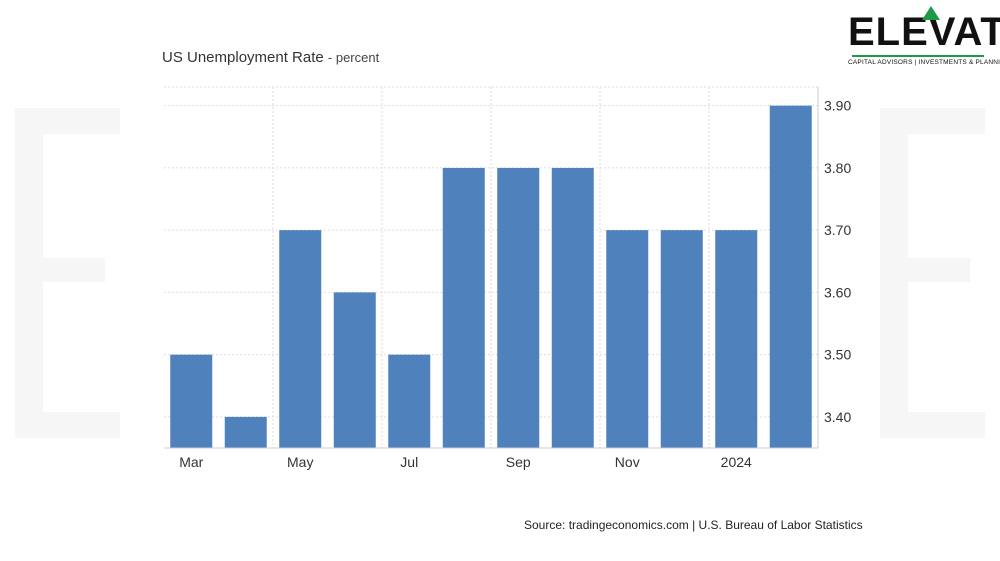  What do you see at coordinates (790, 276) in the screenshot?
I see `bar-feb` at bounding box center [790, 276].